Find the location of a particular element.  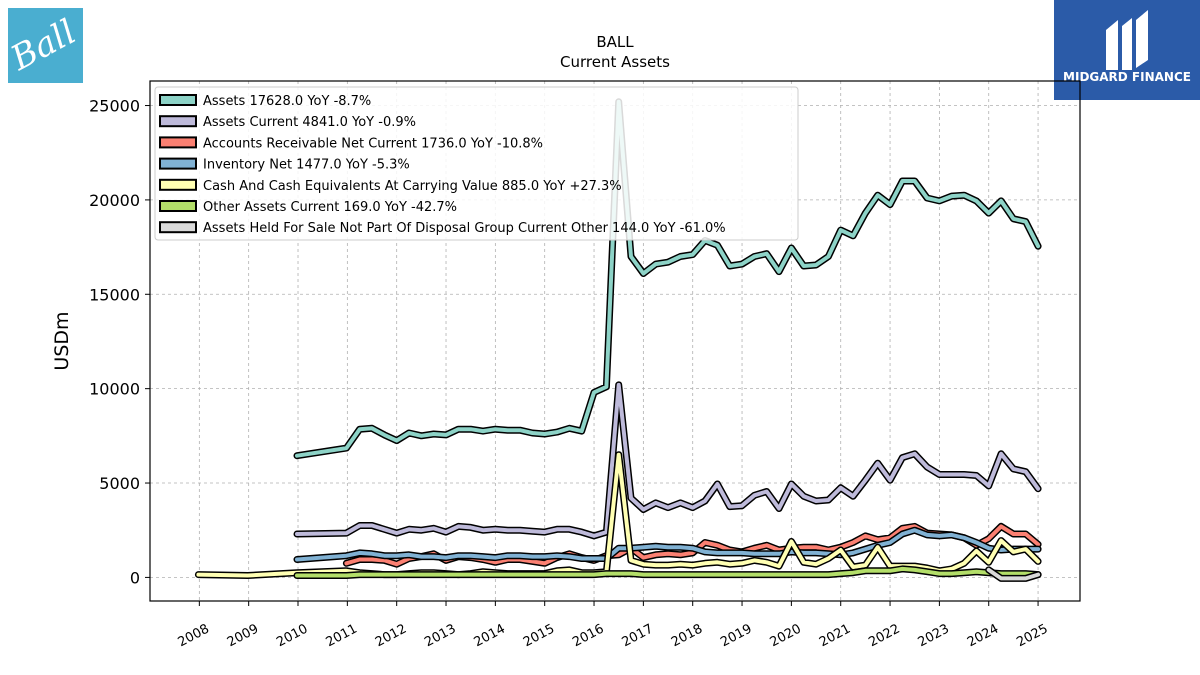

y-tick-label: 0 is located at coordinates (135, 577).